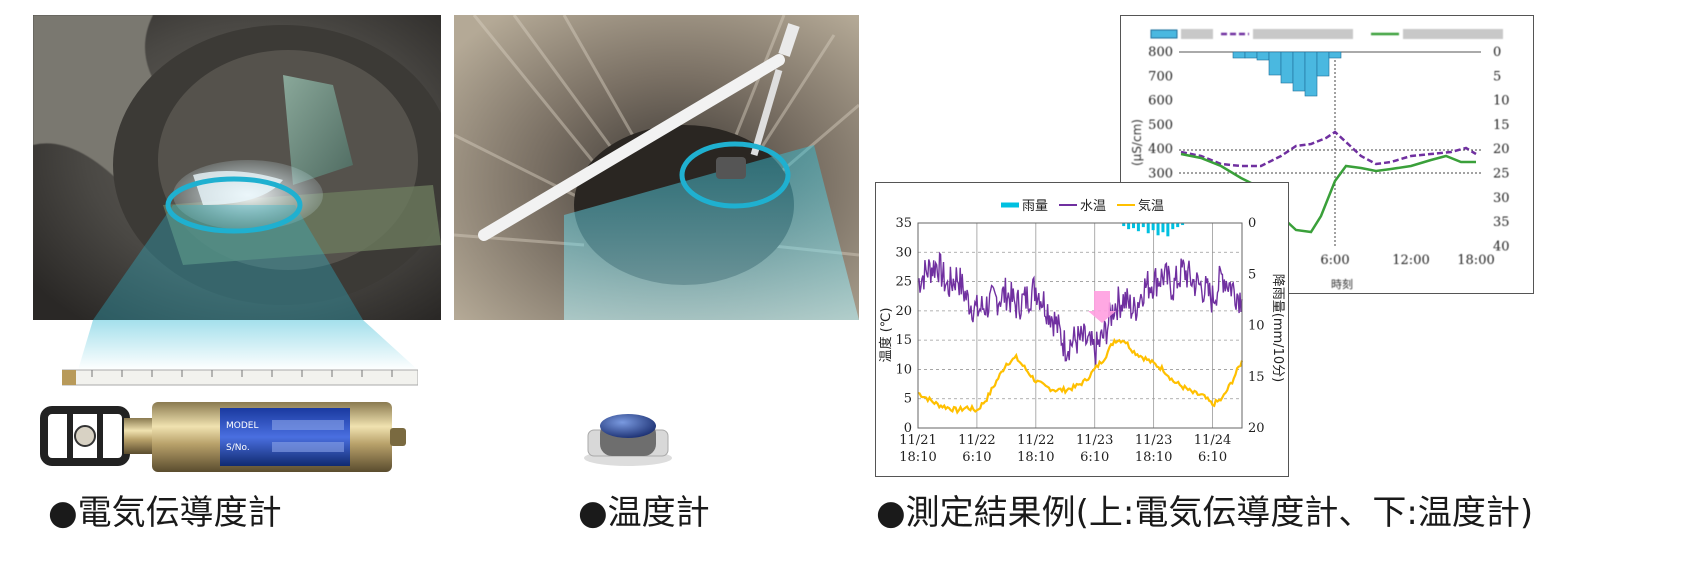  What do you see at coordinates (886, 335) in the screenshot?
I see `lower-ylabel: 温度 (℃)` at bounding box center [886, 335].